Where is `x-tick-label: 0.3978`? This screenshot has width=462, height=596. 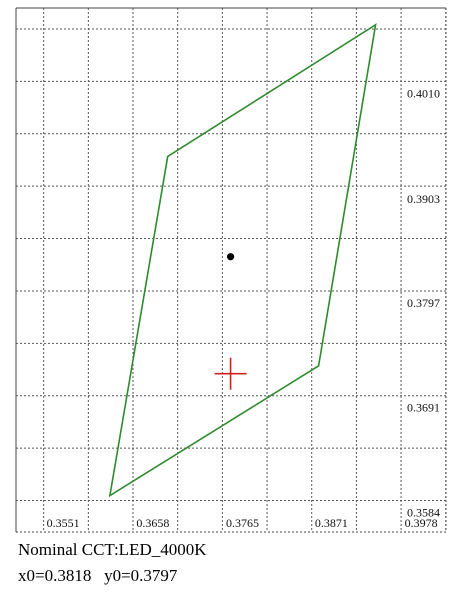
x-tick-label: 0.3978 is located at coordinates (421, 523).